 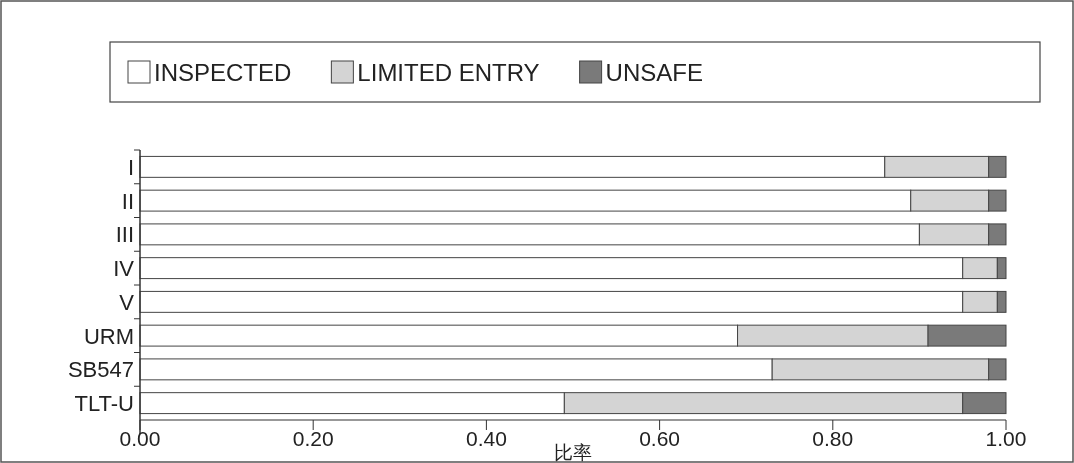 I want to click on x-tick-label: 1.00, so click(x=1006, y=438).